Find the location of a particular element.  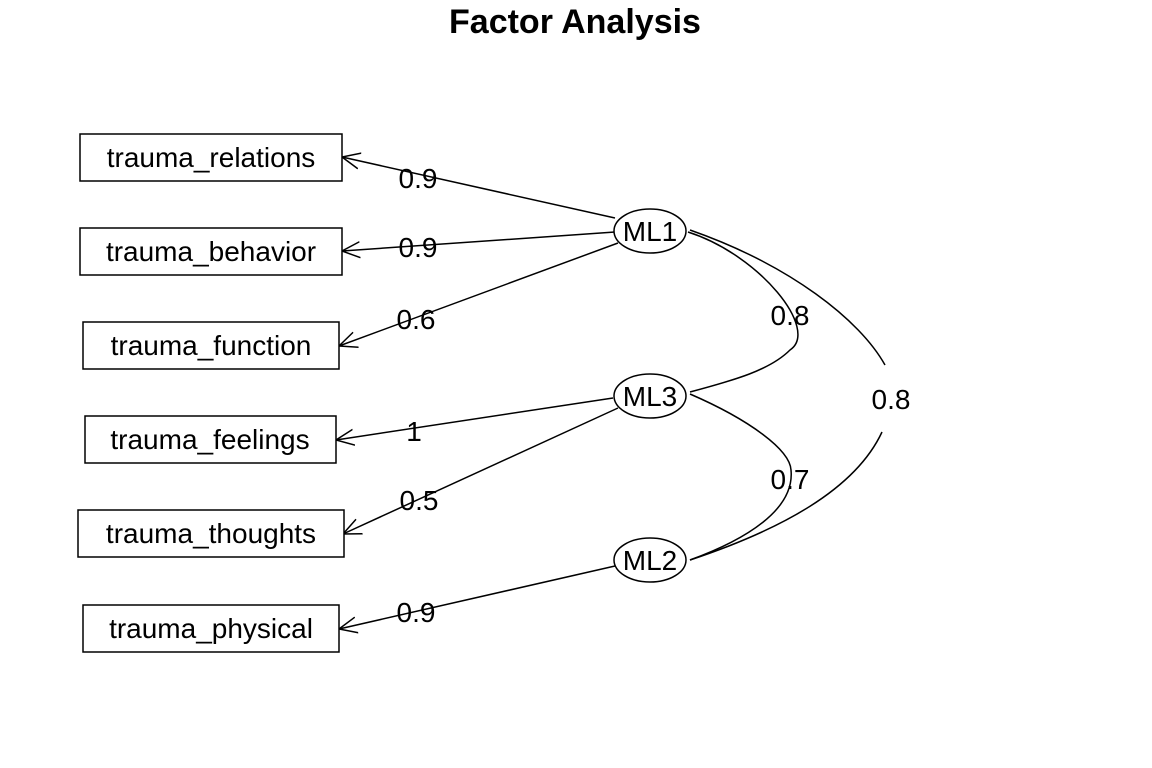

correlation-labels: 0.8 0.7 0.8 is located at coordinates (841, 397).